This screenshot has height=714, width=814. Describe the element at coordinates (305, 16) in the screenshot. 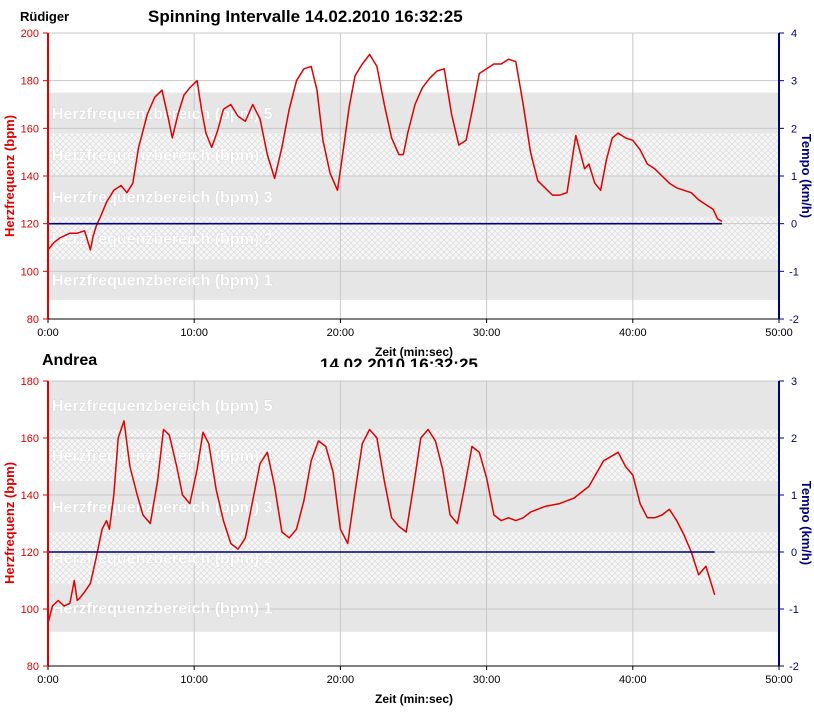

I see `page-title: Spinning Intervalle 14.02.2010 16:32:25` at that location.